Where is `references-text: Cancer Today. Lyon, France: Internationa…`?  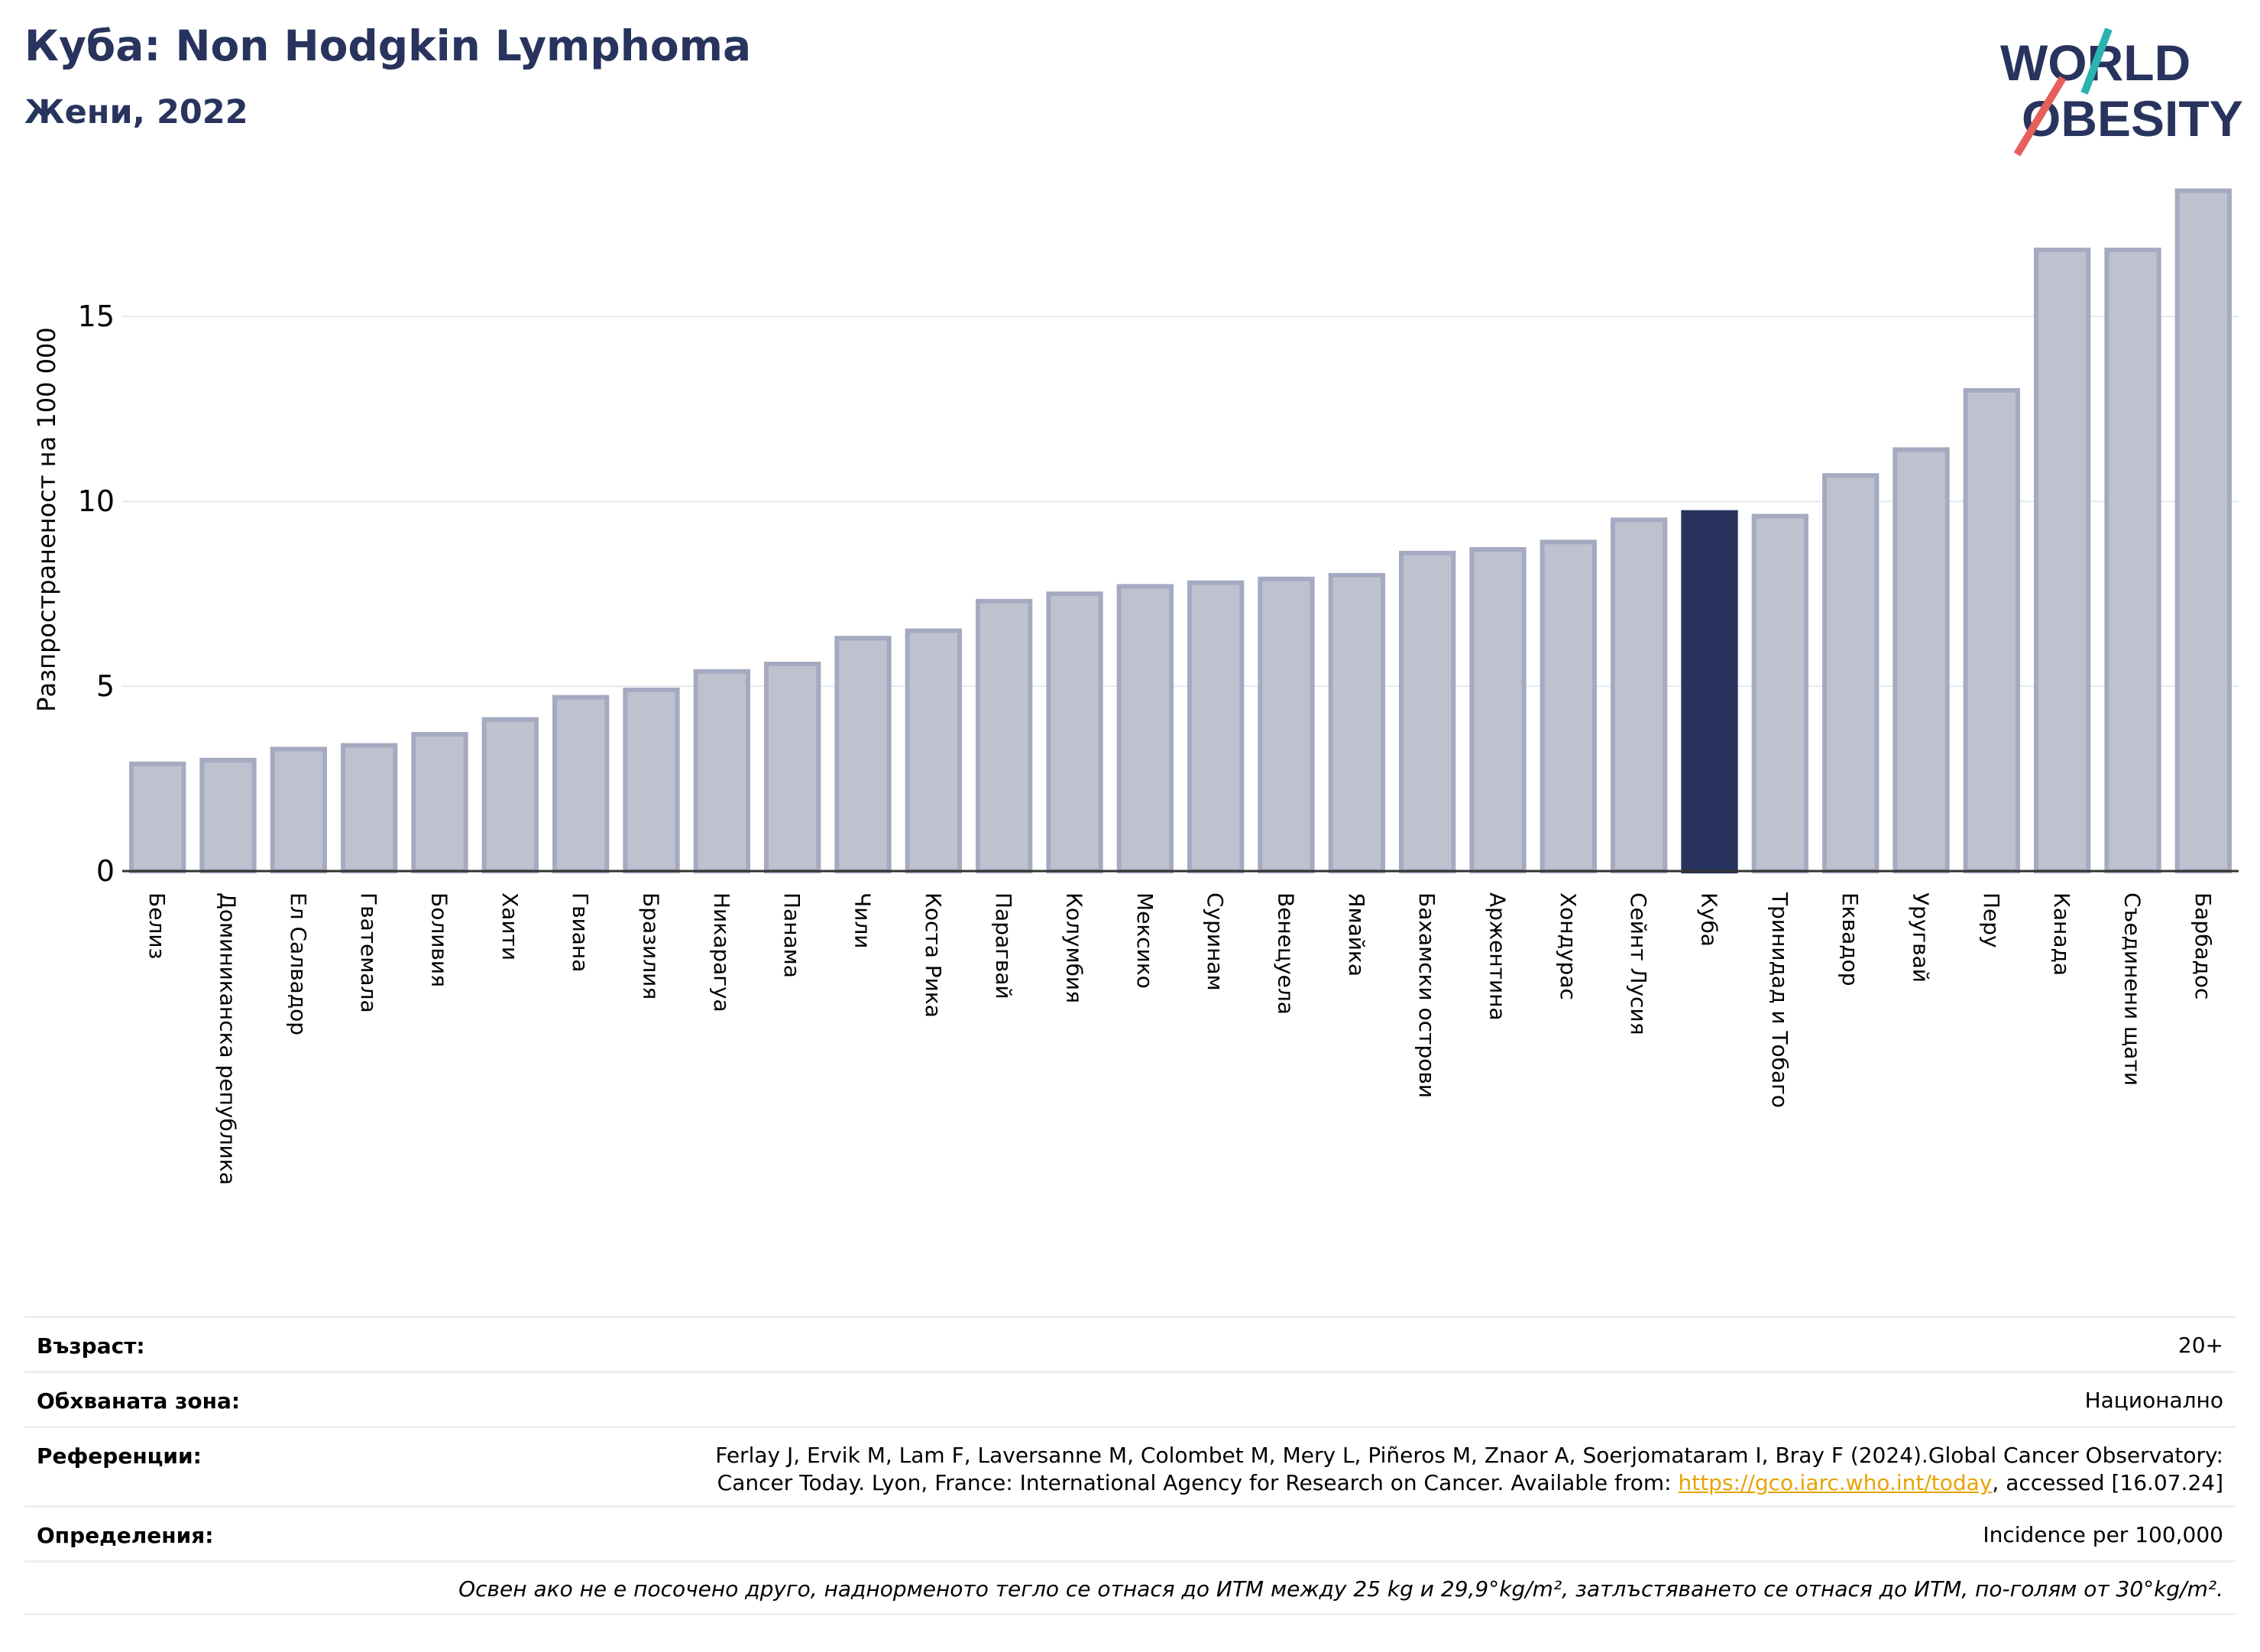
references-text: Cancer Today. Lyon, France: Internationa… is located at coordinates (1198, 1482).